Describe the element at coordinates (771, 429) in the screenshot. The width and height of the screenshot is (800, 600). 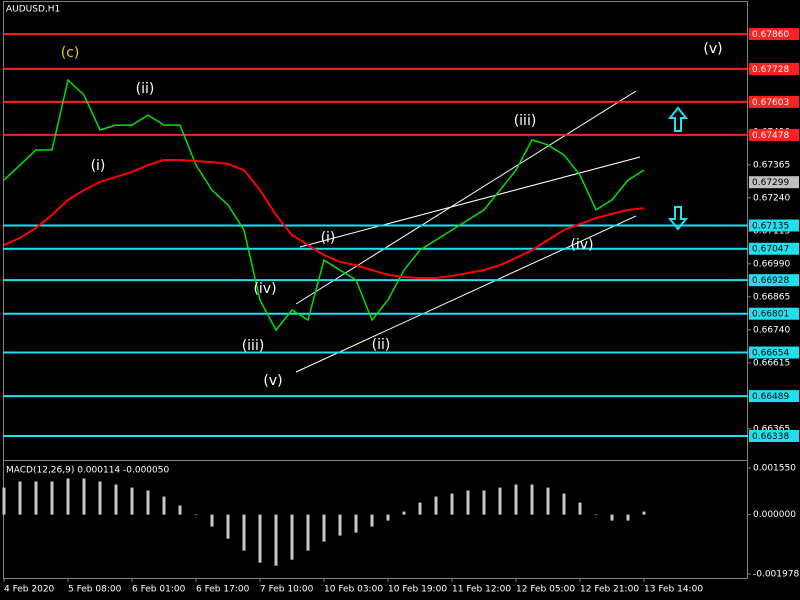
I see `y-tick-label: 0.66365` at that location.